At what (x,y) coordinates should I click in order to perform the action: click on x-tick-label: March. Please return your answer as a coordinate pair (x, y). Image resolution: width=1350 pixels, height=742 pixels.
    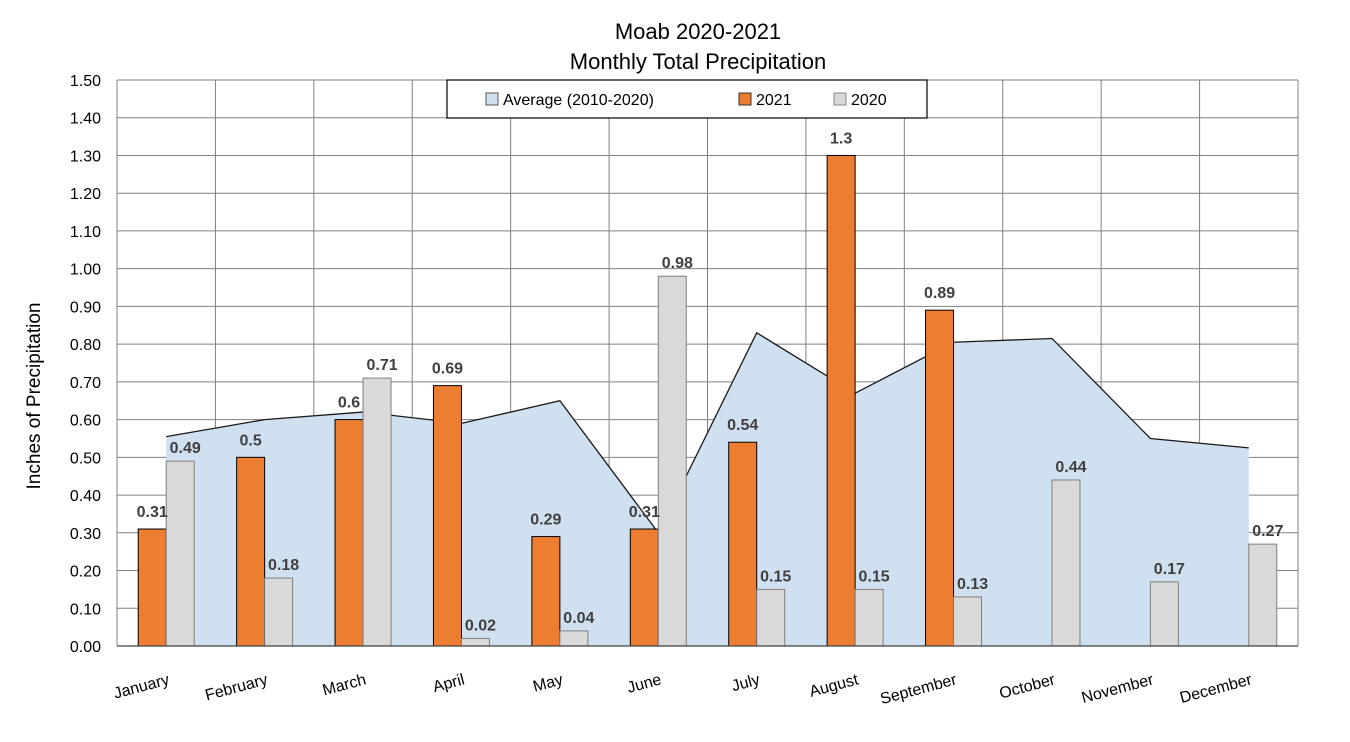
    Looking at the image, I should click on (344, 685).